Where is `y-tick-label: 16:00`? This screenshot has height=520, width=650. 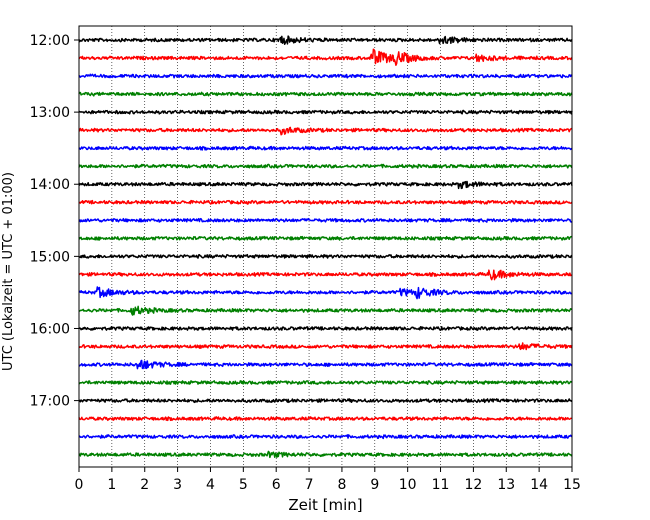
y-tick-label: 16:00 is located at coordinates (50, 329).